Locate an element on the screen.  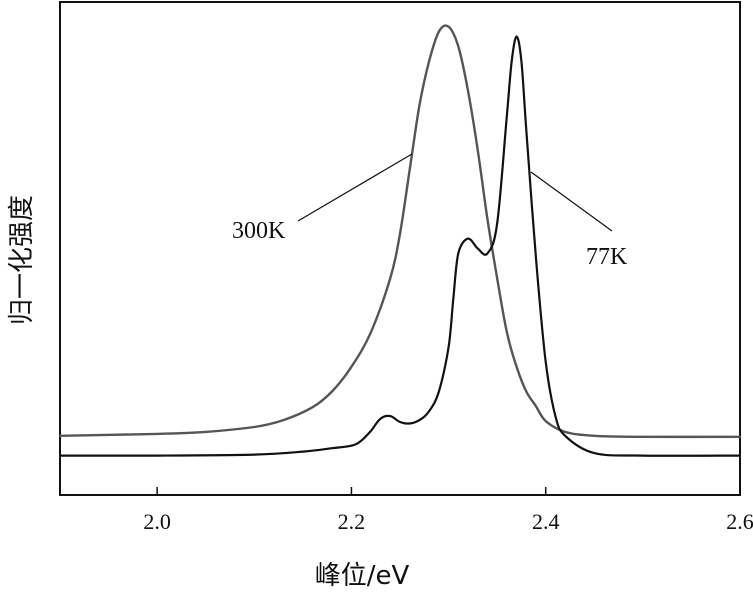
leader-77k is located at coordinates (571, 201).